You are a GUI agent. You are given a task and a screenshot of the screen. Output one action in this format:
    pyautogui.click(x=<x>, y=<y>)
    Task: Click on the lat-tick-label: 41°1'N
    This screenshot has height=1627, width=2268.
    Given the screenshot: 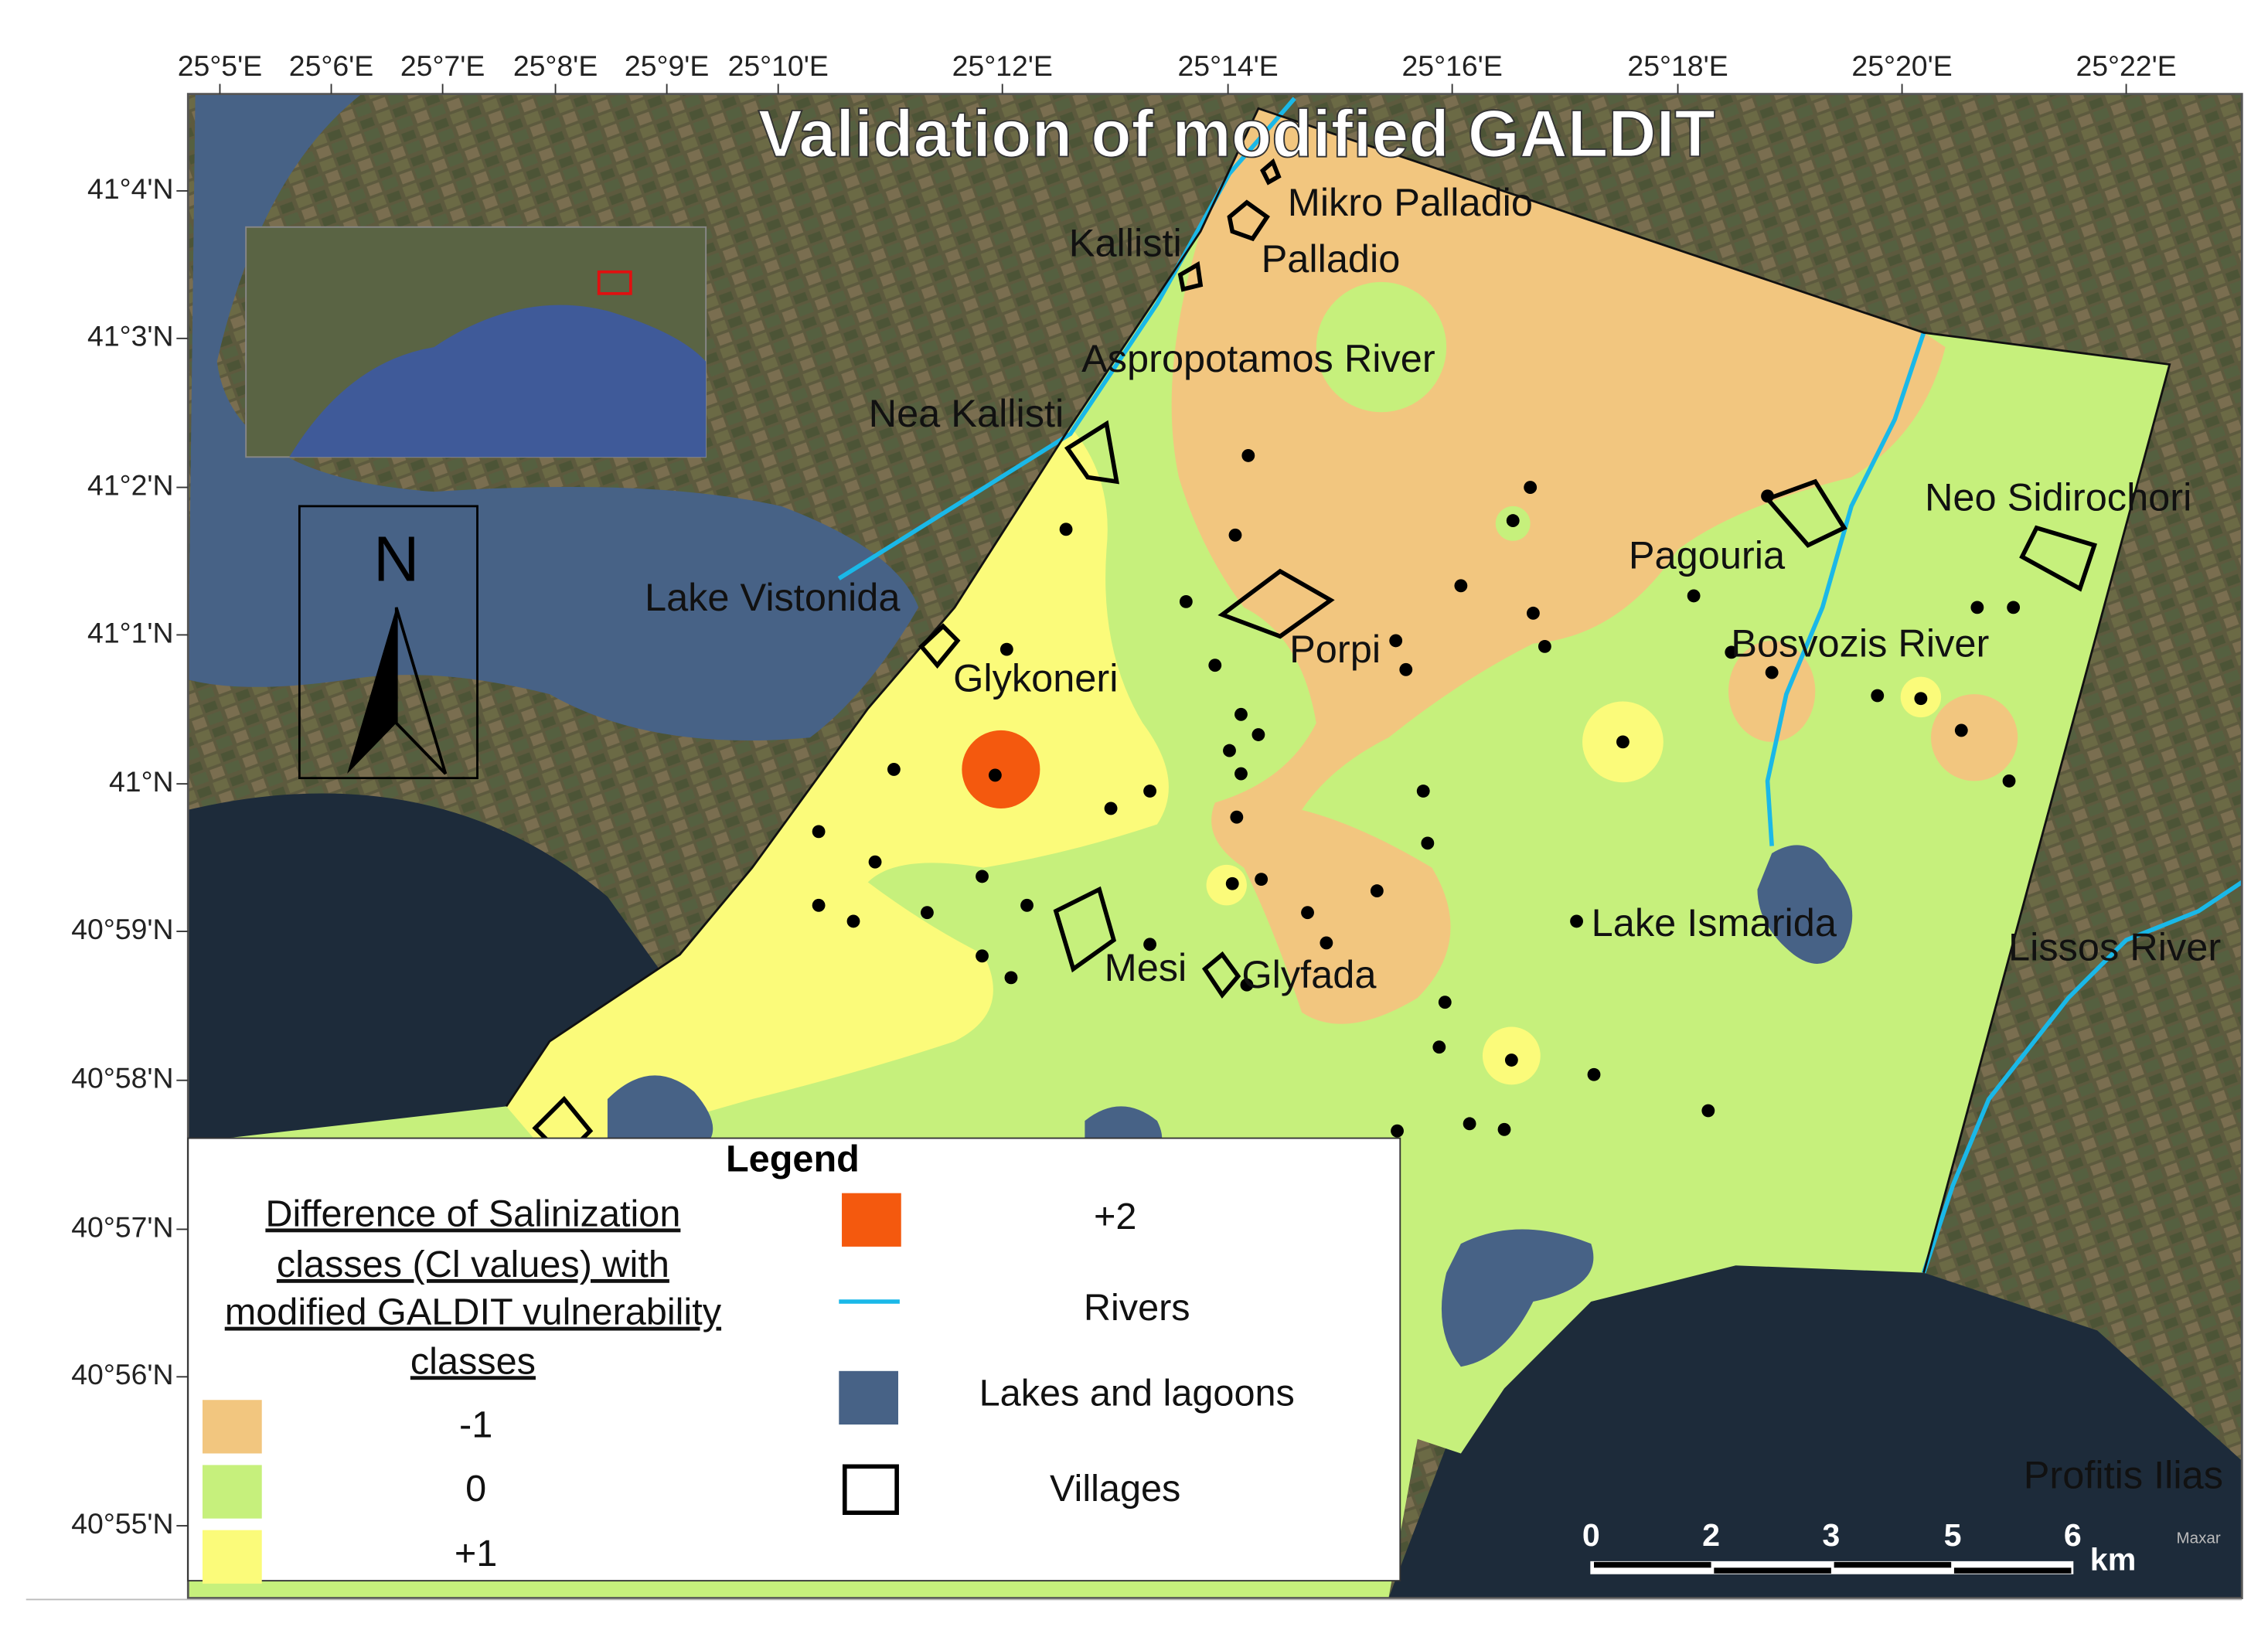 What is the action you would take?
    pyautogui.click(x=130, y=632)
    